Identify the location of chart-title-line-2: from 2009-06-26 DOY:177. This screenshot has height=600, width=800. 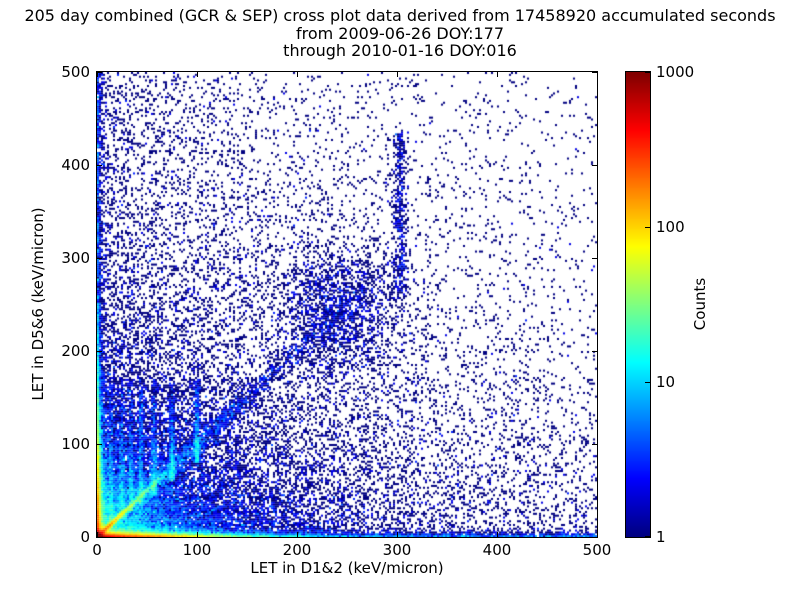
(399, 33).